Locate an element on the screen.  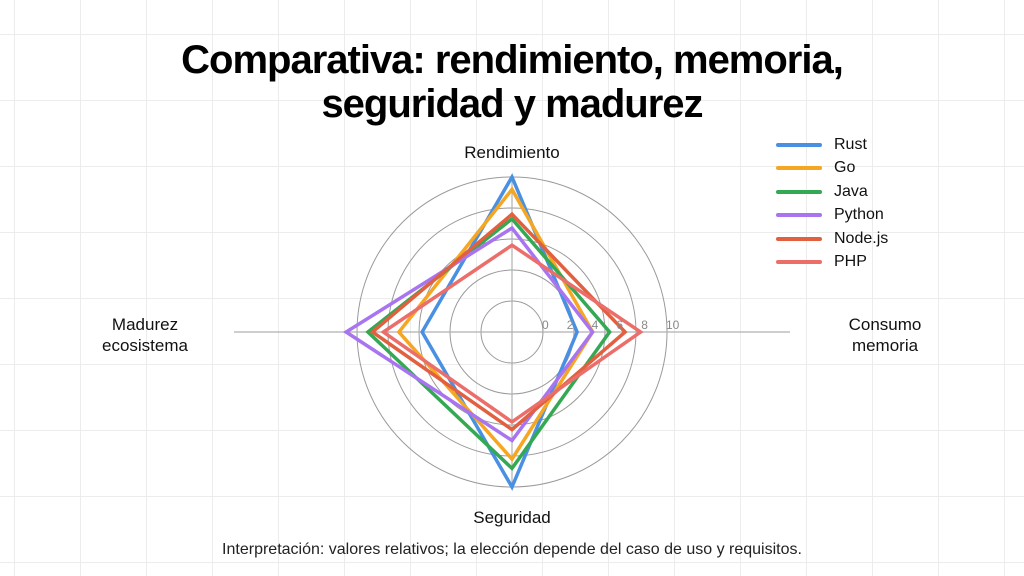
chart-title-line-1: Comparativa: rendimiento, memoria, is located at coordinates (512, 60).